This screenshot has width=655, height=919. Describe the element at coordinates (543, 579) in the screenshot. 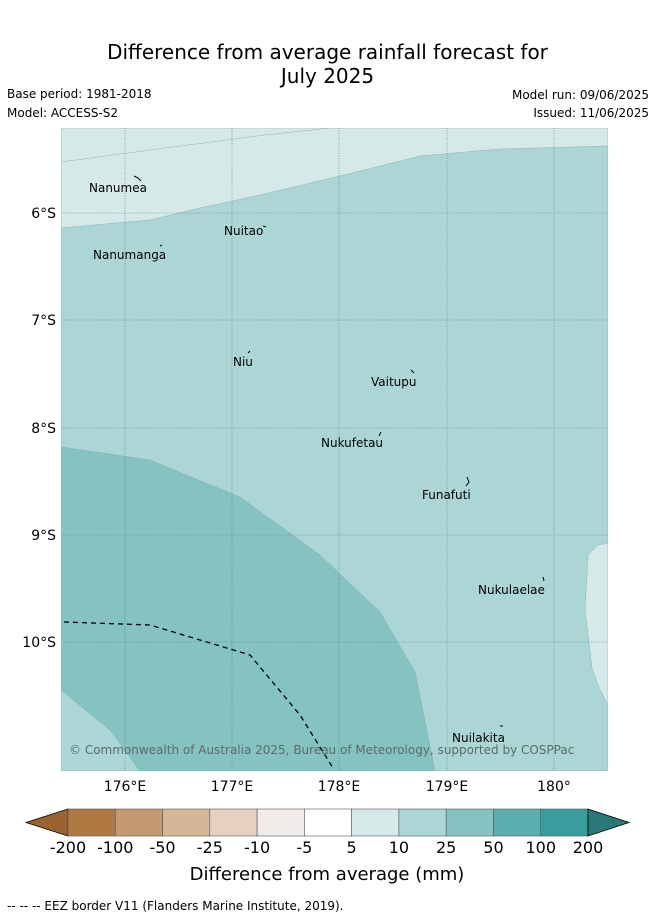

I see `island-nukulaelae` at that location.